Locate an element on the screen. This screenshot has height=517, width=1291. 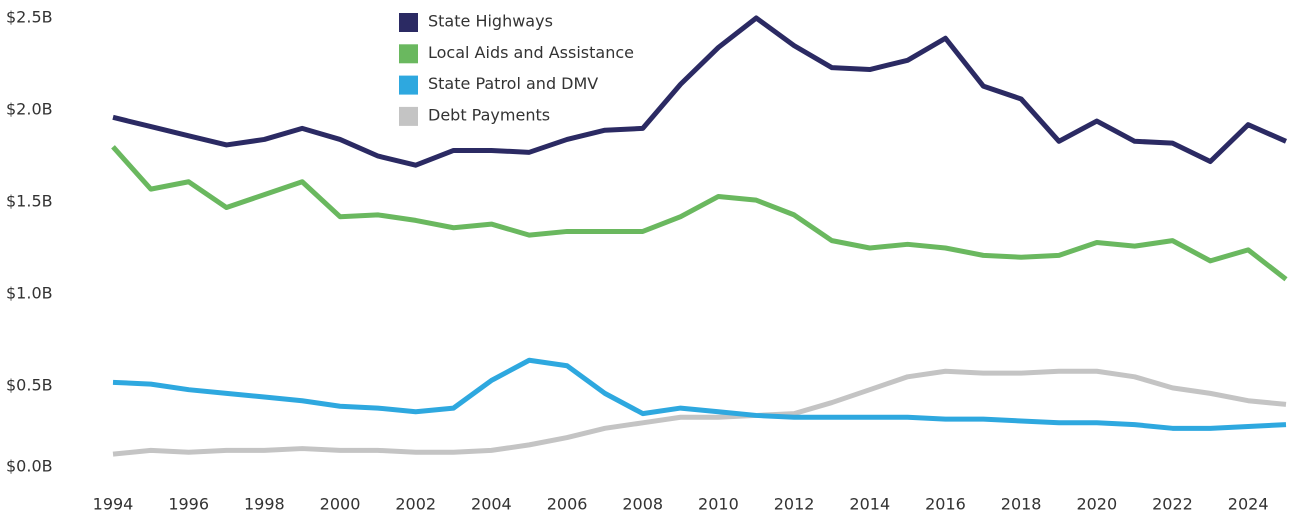
y-tick-label: $1.5B is located at coordinates (29, 201).